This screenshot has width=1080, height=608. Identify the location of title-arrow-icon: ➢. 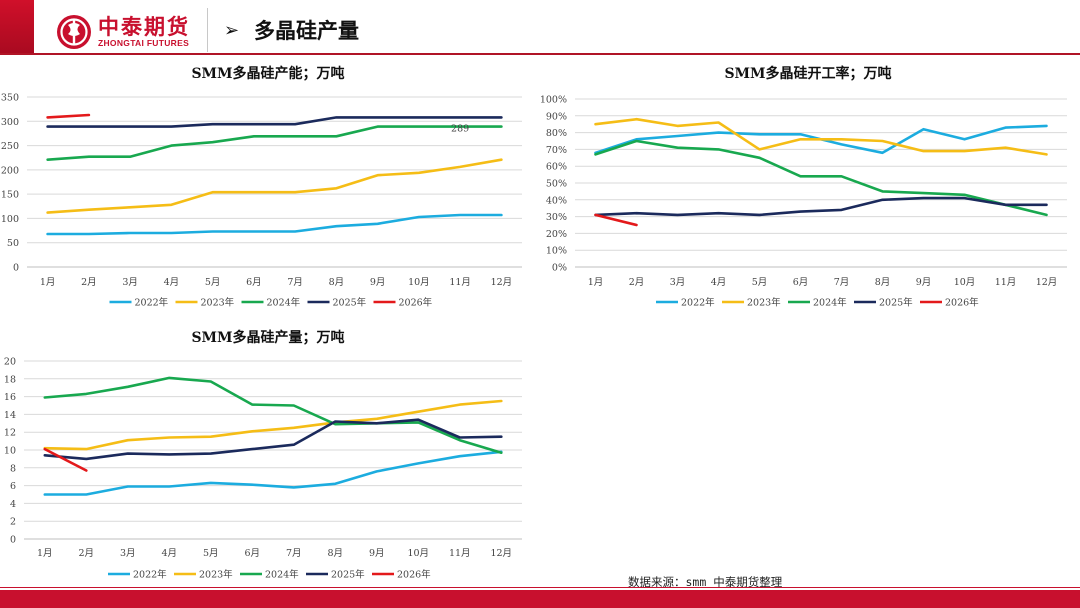
(232, 30).